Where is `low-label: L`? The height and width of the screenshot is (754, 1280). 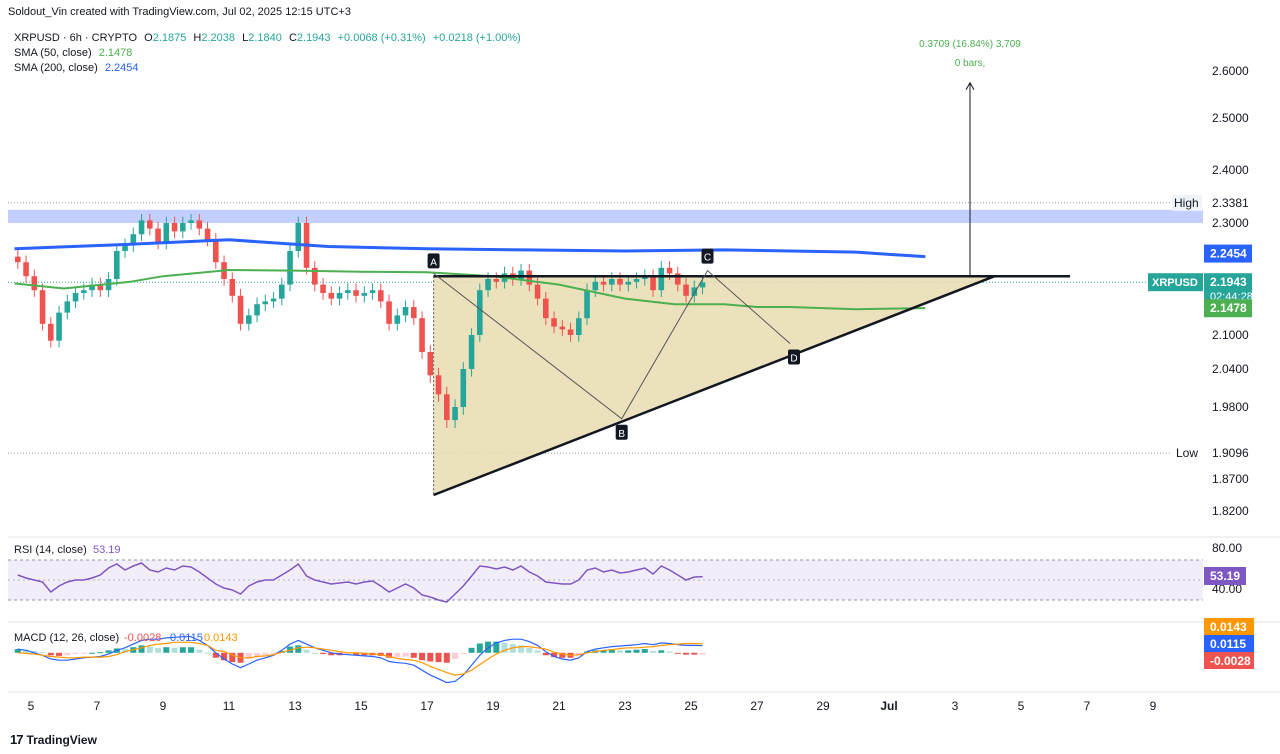 low-label: L is located at coordinates (245, 38).